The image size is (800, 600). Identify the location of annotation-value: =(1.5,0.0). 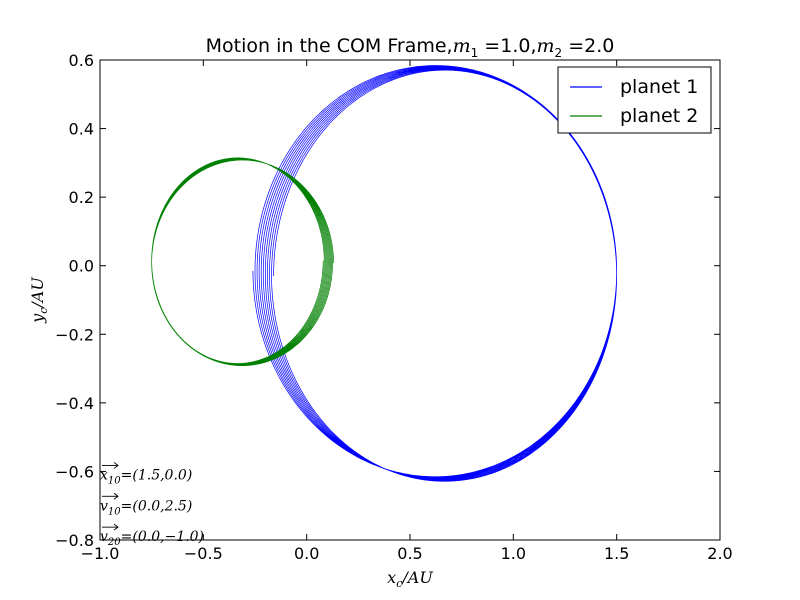
(157, 475).